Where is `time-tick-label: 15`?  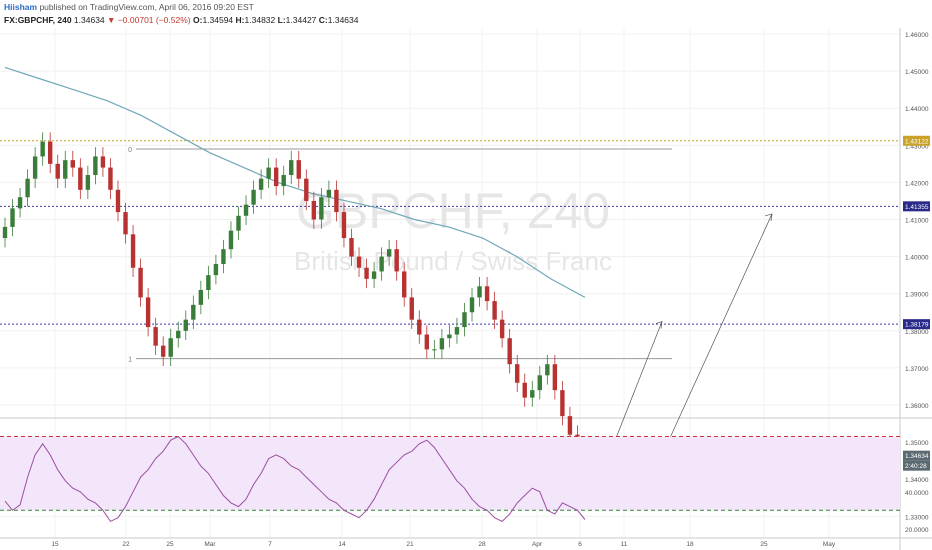 time-tick-label: 15 is located at coordinates (55, 544).